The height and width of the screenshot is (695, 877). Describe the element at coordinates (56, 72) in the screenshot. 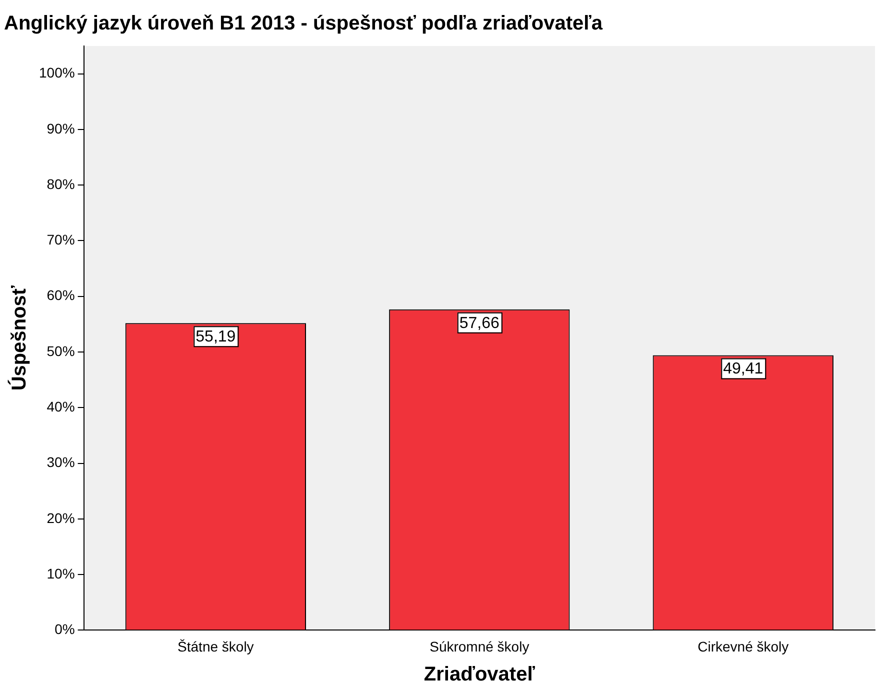

I see `y-tick-label: 100%` at that location.